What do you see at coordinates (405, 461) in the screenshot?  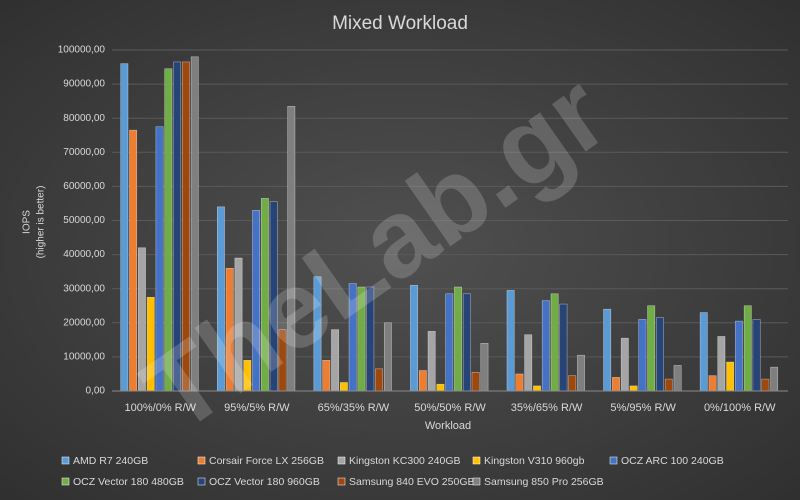 I see `legend-label: Kingston KC300 240GB` at bounding box center [405, 461].